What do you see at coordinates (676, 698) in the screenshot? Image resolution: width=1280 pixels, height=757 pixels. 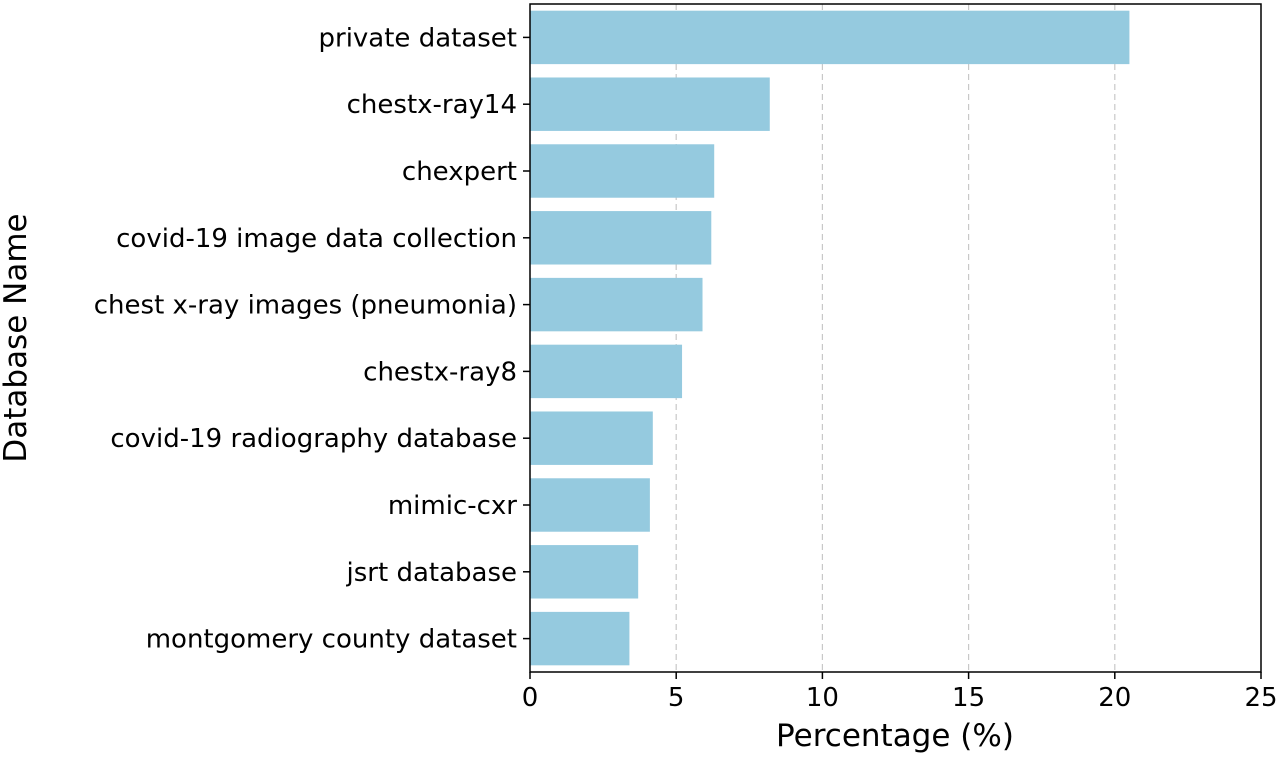 I see `x-tick-label: 5` at bounding box center [676, 698].